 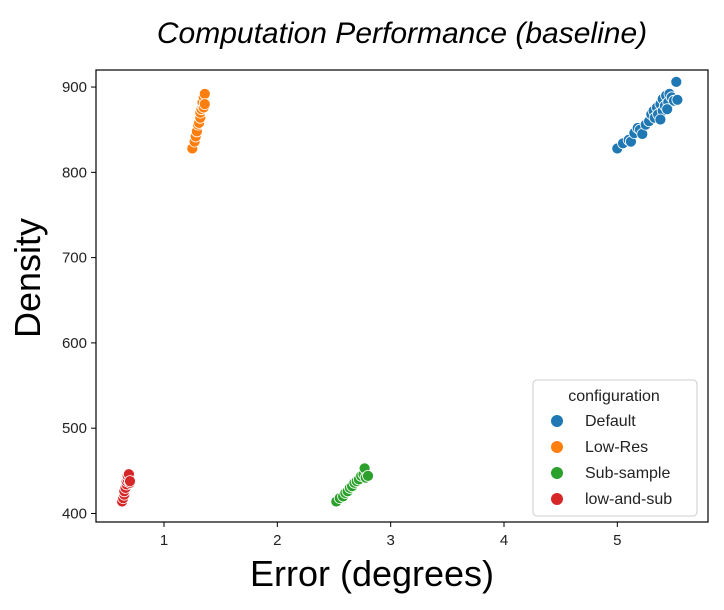 What do you see at coordinates (504, 540) in the screenshot?
I see `x-tick-label: 4` at bounding box center [504, 540].